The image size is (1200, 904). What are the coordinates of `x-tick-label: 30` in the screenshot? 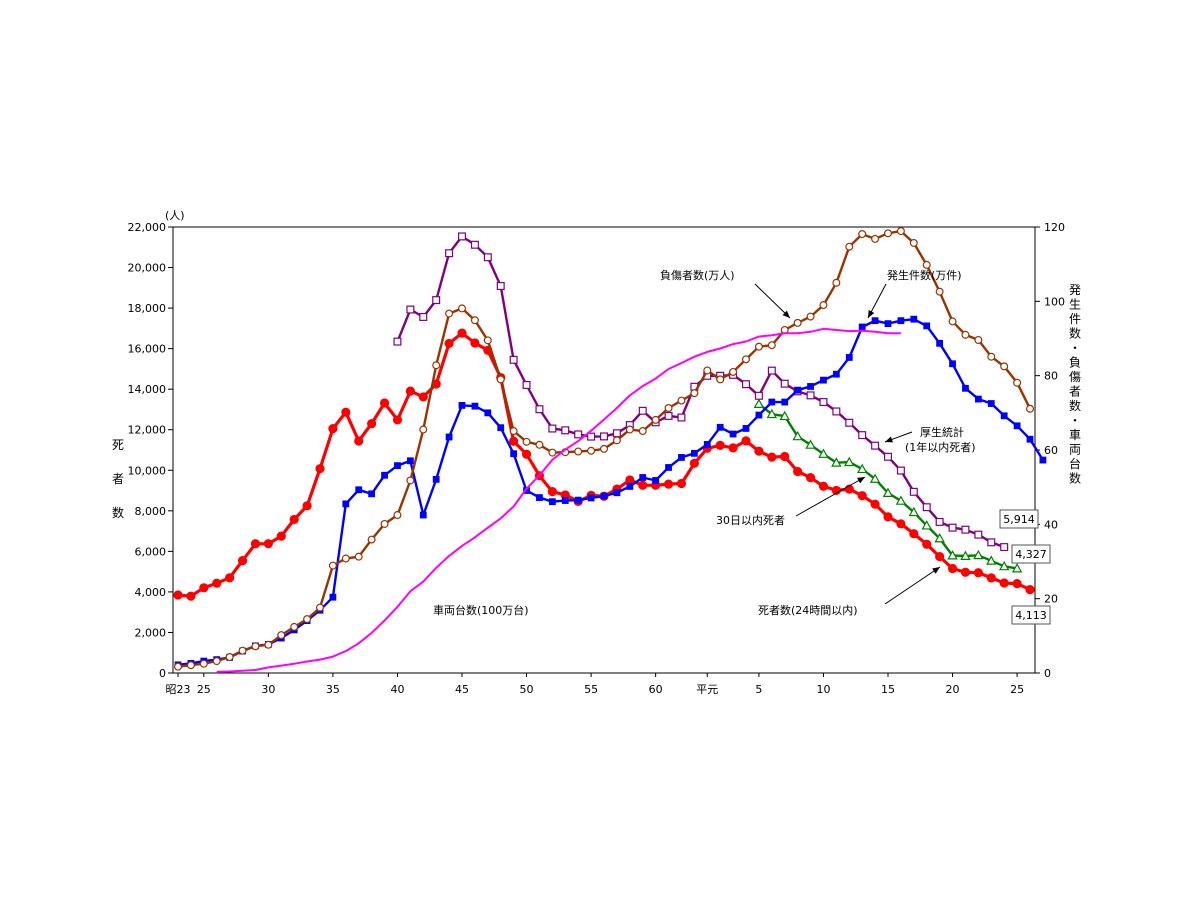 It's located at (268, 689).